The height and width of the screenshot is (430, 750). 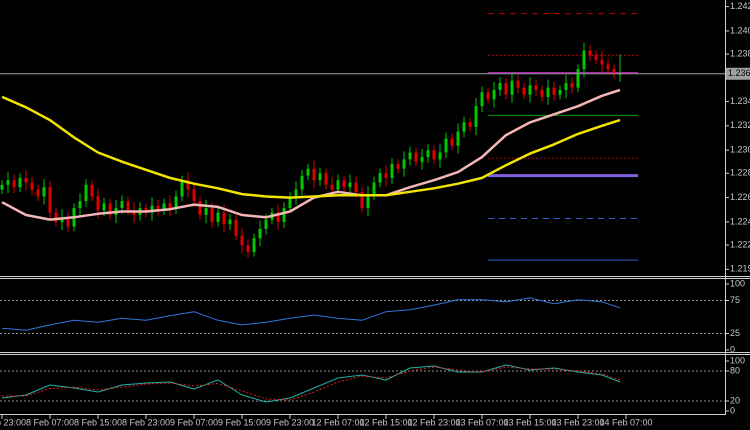 I want to click on x-tick-label: 9 Feb 07:00, so click(x=194, y=422).